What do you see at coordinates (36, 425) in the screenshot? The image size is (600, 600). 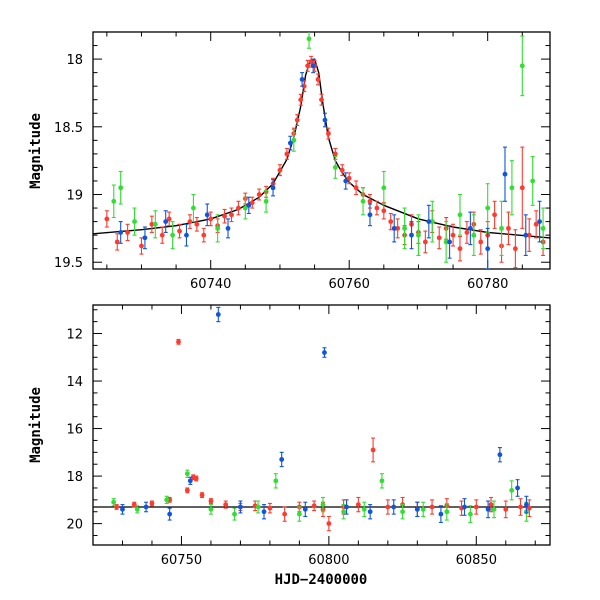 I see `bottom-y-axis-title: Magnitude` at bounding box center [36, 425].